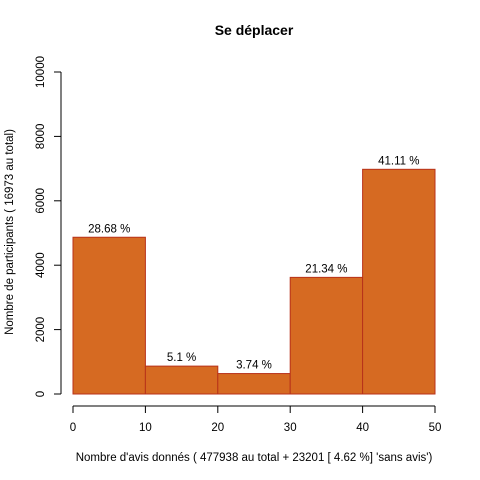 Image resolution: width=480 pixels, height=480 pixels. I want to click on y-tick-label: 2000, so click(41, 330).